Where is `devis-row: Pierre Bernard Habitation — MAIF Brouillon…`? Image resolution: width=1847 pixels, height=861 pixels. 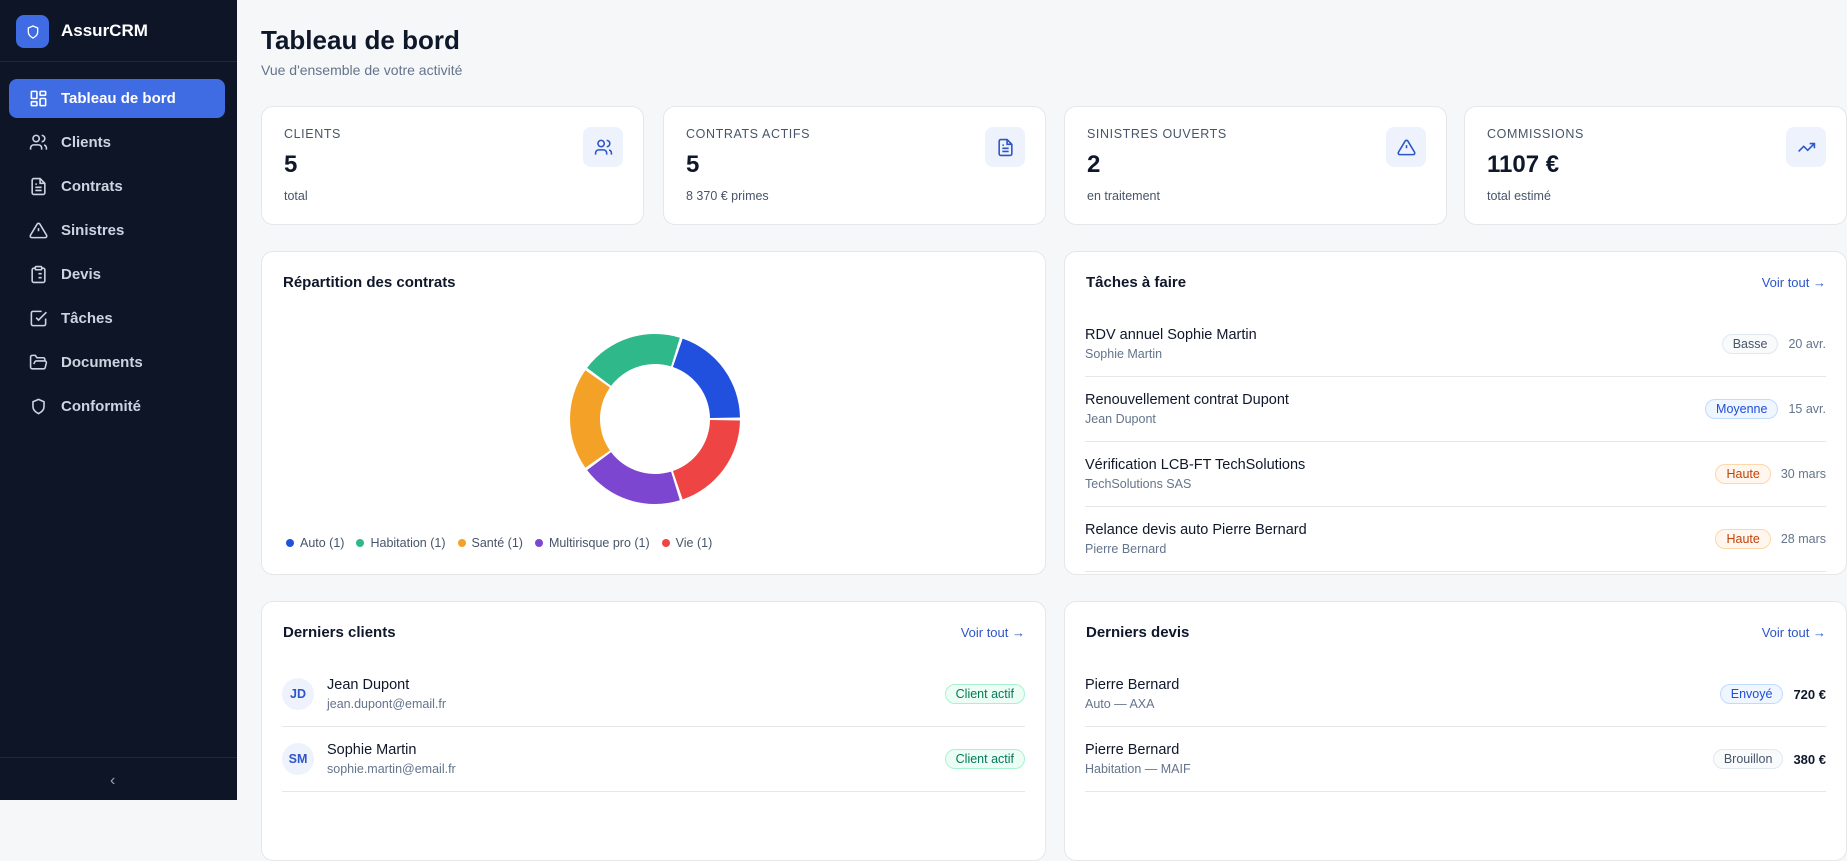 devis-row: Pierre Bernard Habitation — MAIF Brouillon… is located at coordinates (1455, 759).